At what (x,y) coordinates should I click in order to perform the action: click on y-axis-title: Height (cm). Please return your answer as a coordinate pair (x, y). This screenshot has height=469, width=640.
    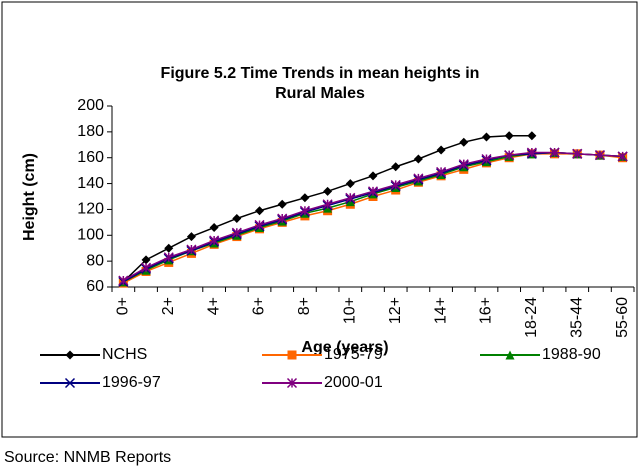
    Looking at the image, I should click on (29, 197).